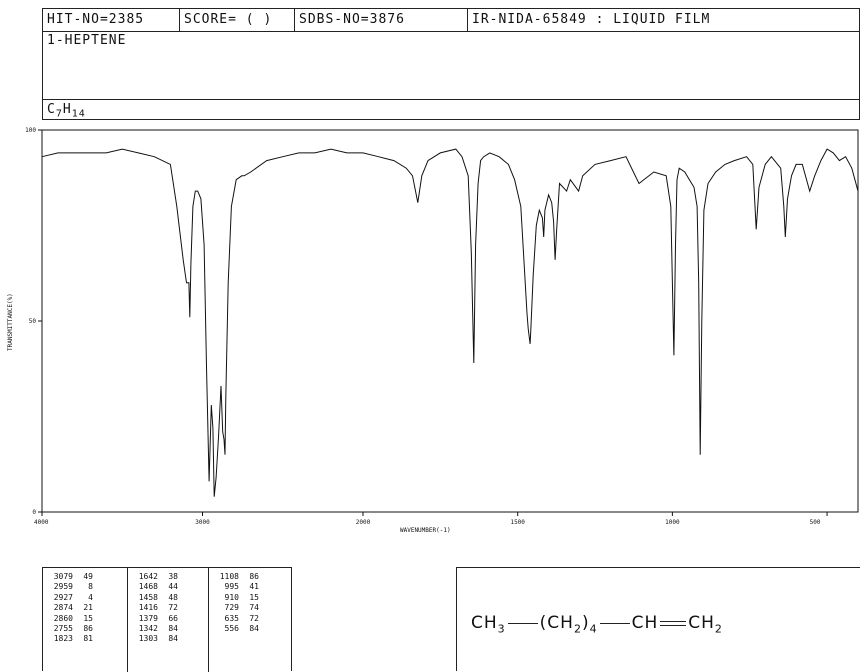  Describe the element at coordinates (148, 639) in the screenshot. I see `peak-wavenumber: 1303` at that location.